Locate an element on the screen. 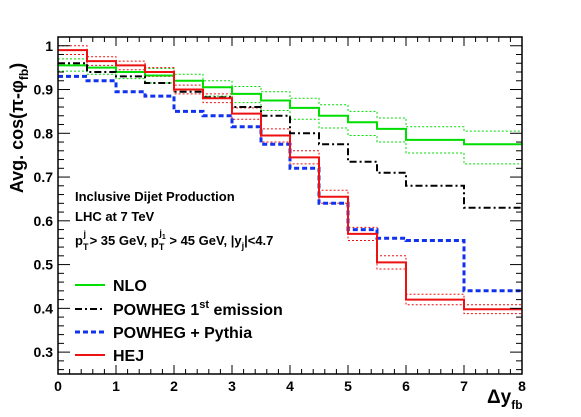  x-axis-title: Δyfb is located at coordinates (505, 399).